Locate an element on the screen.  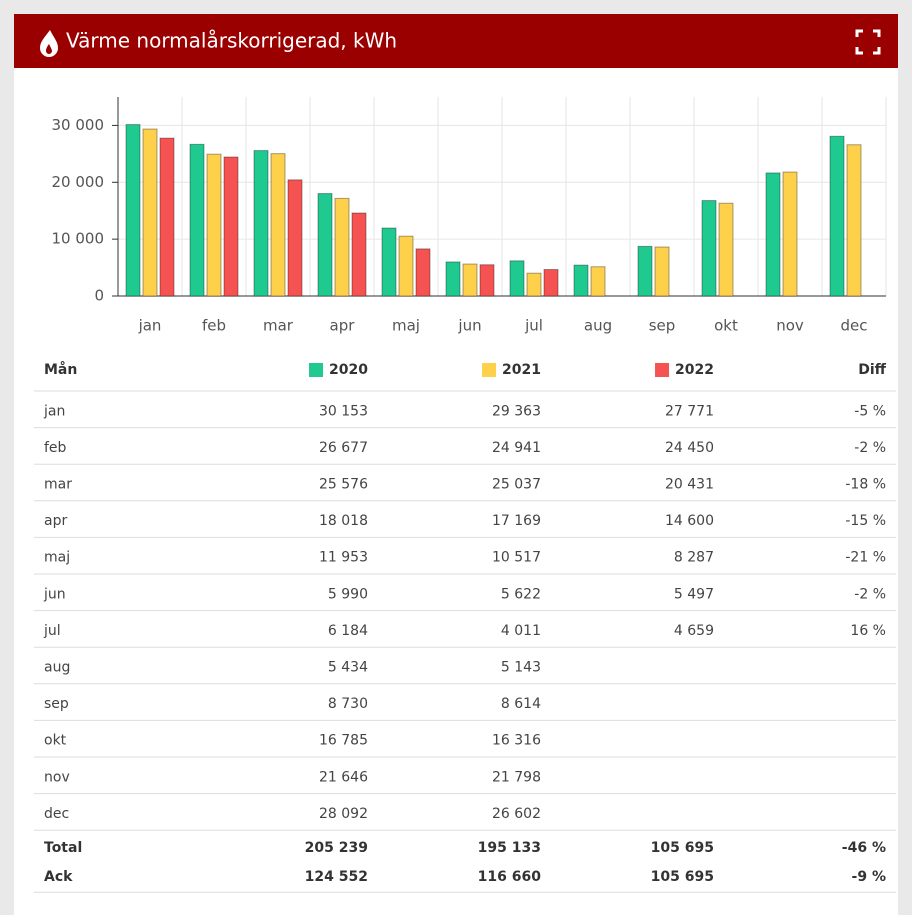
value-cell: 21 798 is located at coordinates (516, 777).